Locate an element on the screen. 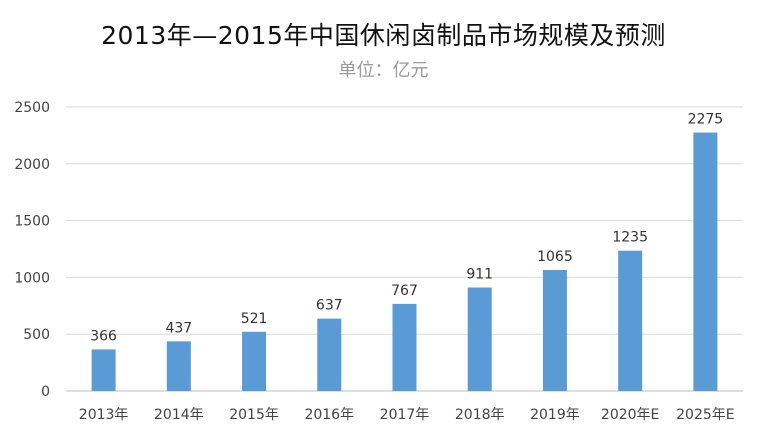 Image resolution: width=767 pixels, height=444 pixels. y-tick-label: 500 is located at coordinates (36, 335).